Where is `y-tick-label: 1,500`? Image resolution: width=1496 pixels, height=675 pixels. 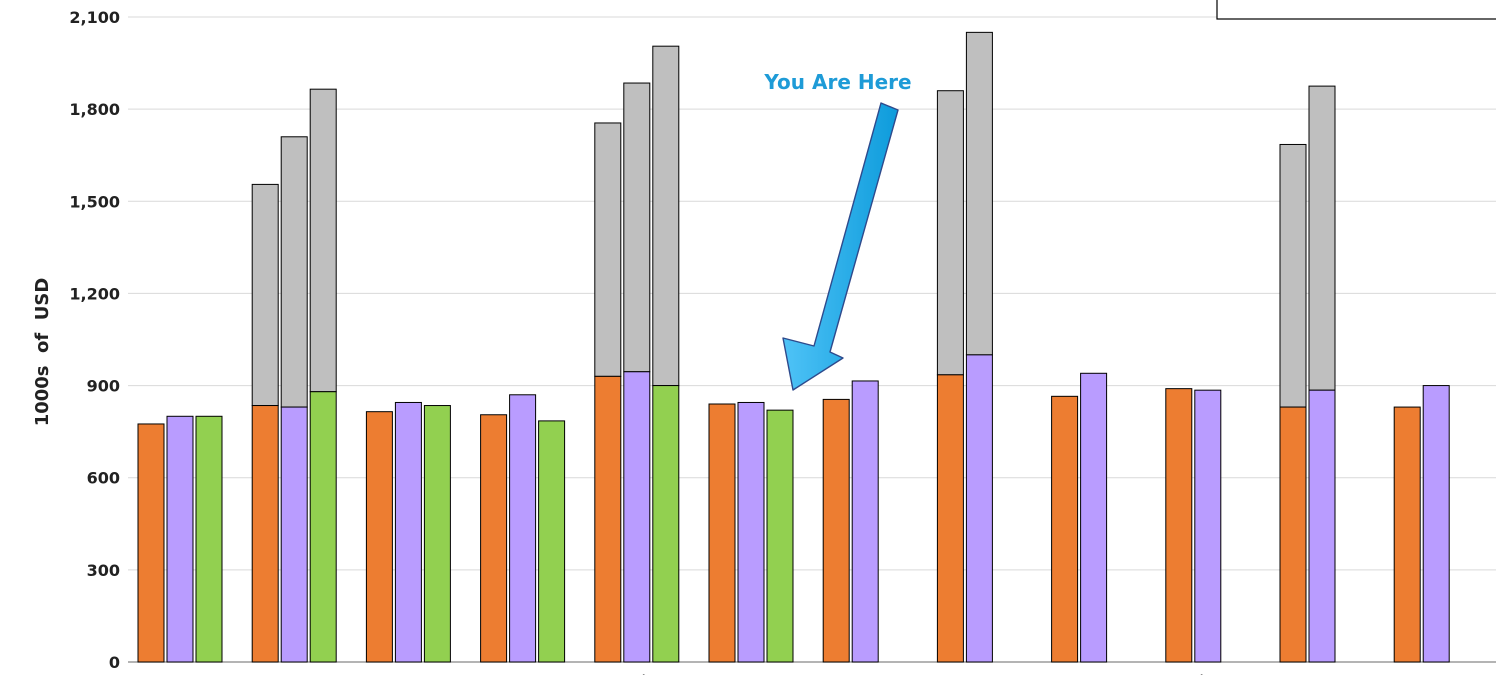
y-tick-label: 1,500 is located at coordinates (94, 201).